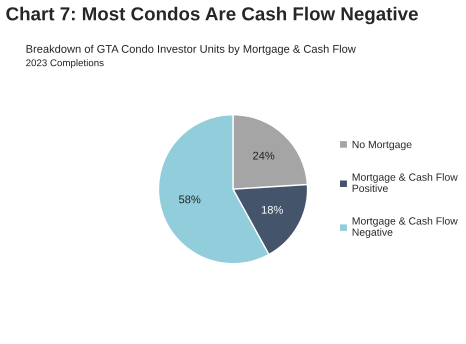  Describe the element at coordinates (272, 210) in the screenshot. I see `data-label: 18%` at that location.